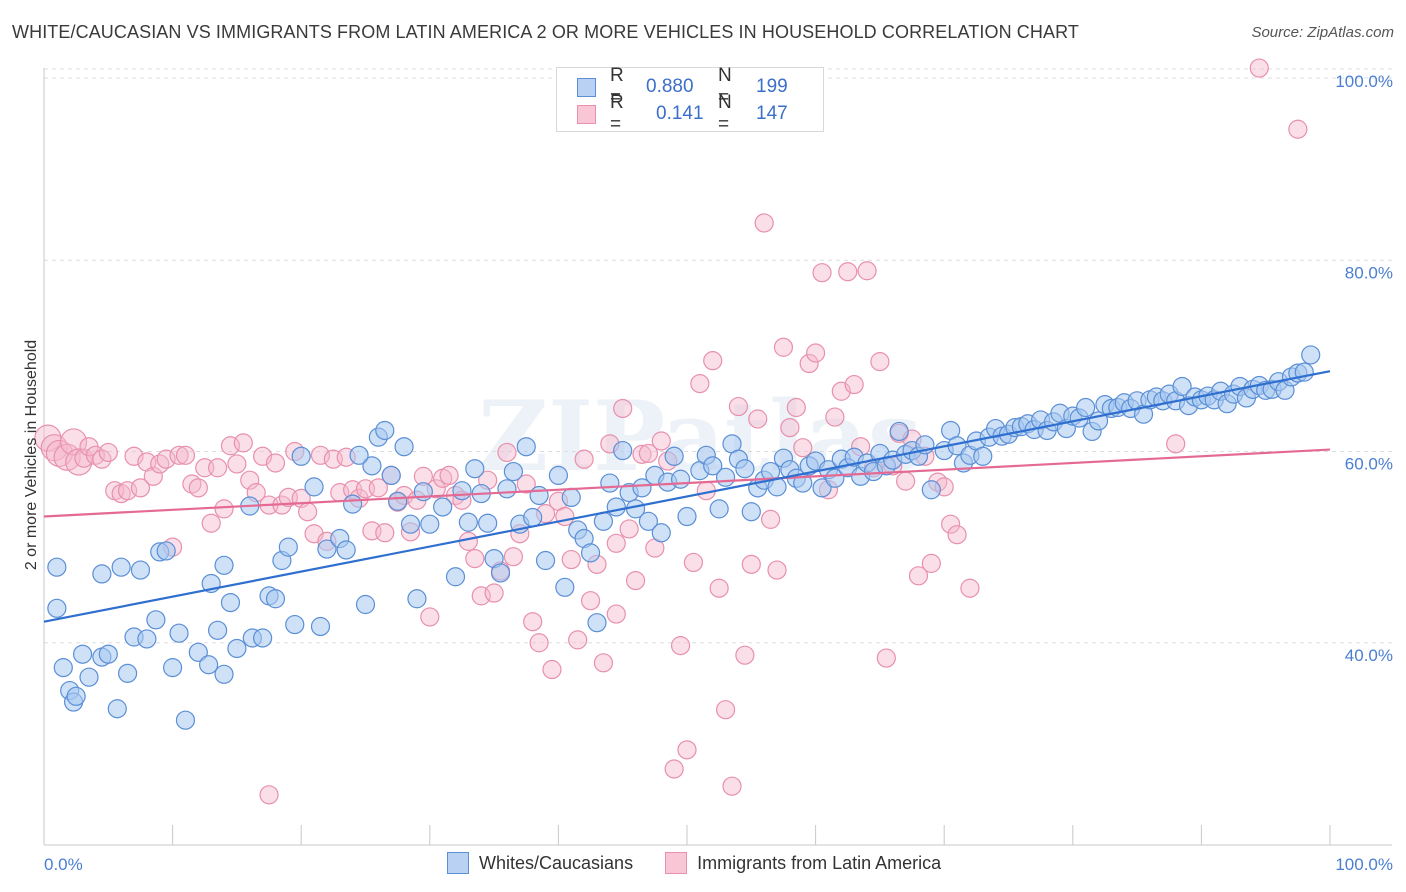 The height and width of the screenshot is (892, 1406). Describe the element at coordinates (1364, 81) in the screenshot. I see `y-tick-label: 100.0%` at that location.